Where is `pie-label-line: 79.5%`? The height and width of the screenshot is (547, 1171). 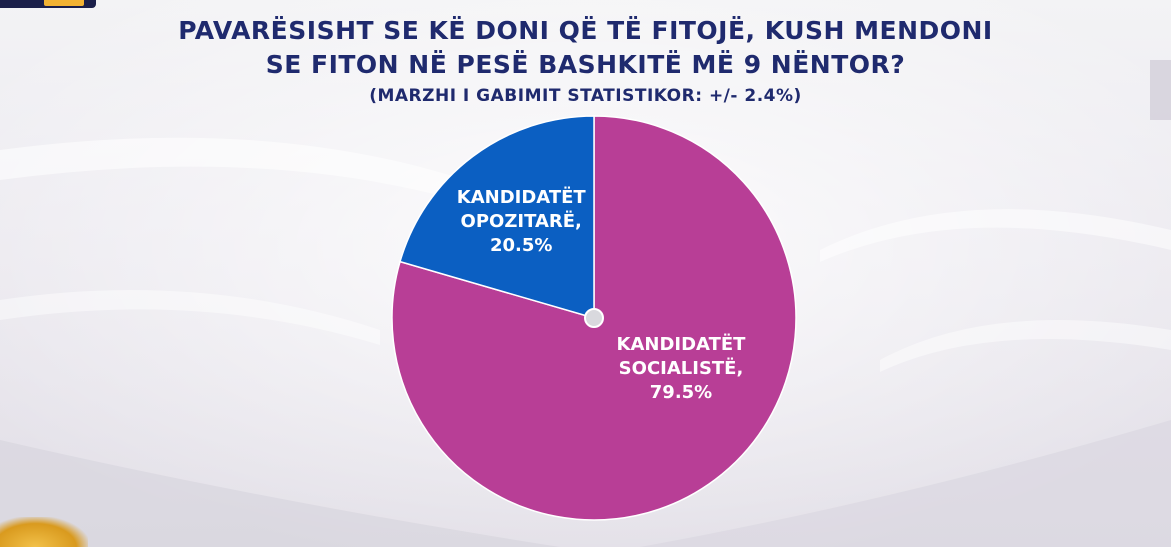
pie-label-line: 79.5% is located at coordinates (681, 392).